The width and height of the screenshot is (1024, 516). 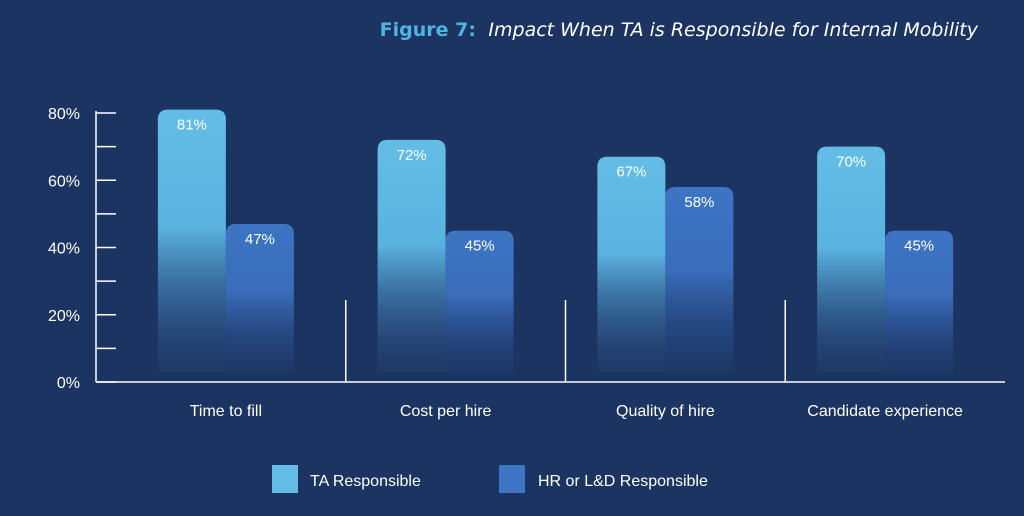 I want to click on data-label-hr-2: 58%, so click(x=699, y=202).